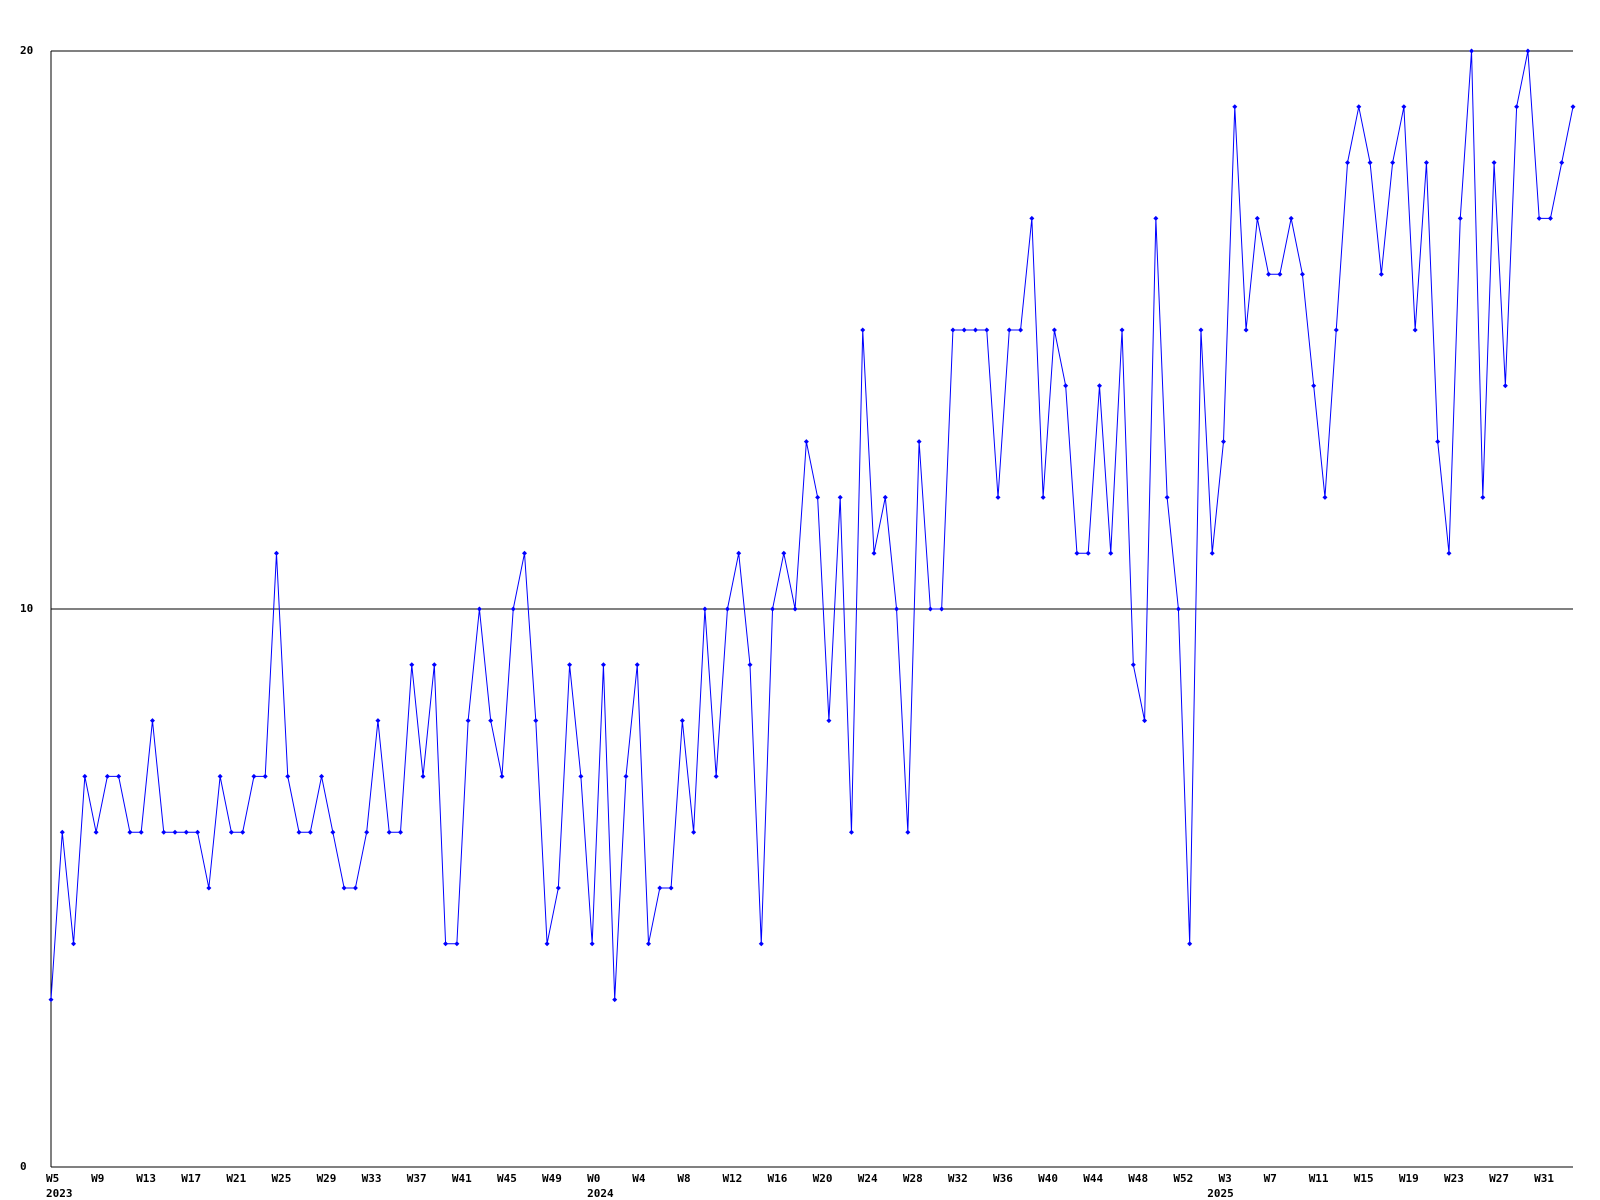 The image size is (1600, 1200). What do you see at coordinates (417, 1178) in the screenshot?
I see `x-tick-label: W37` at bounding box center [417, 1178].